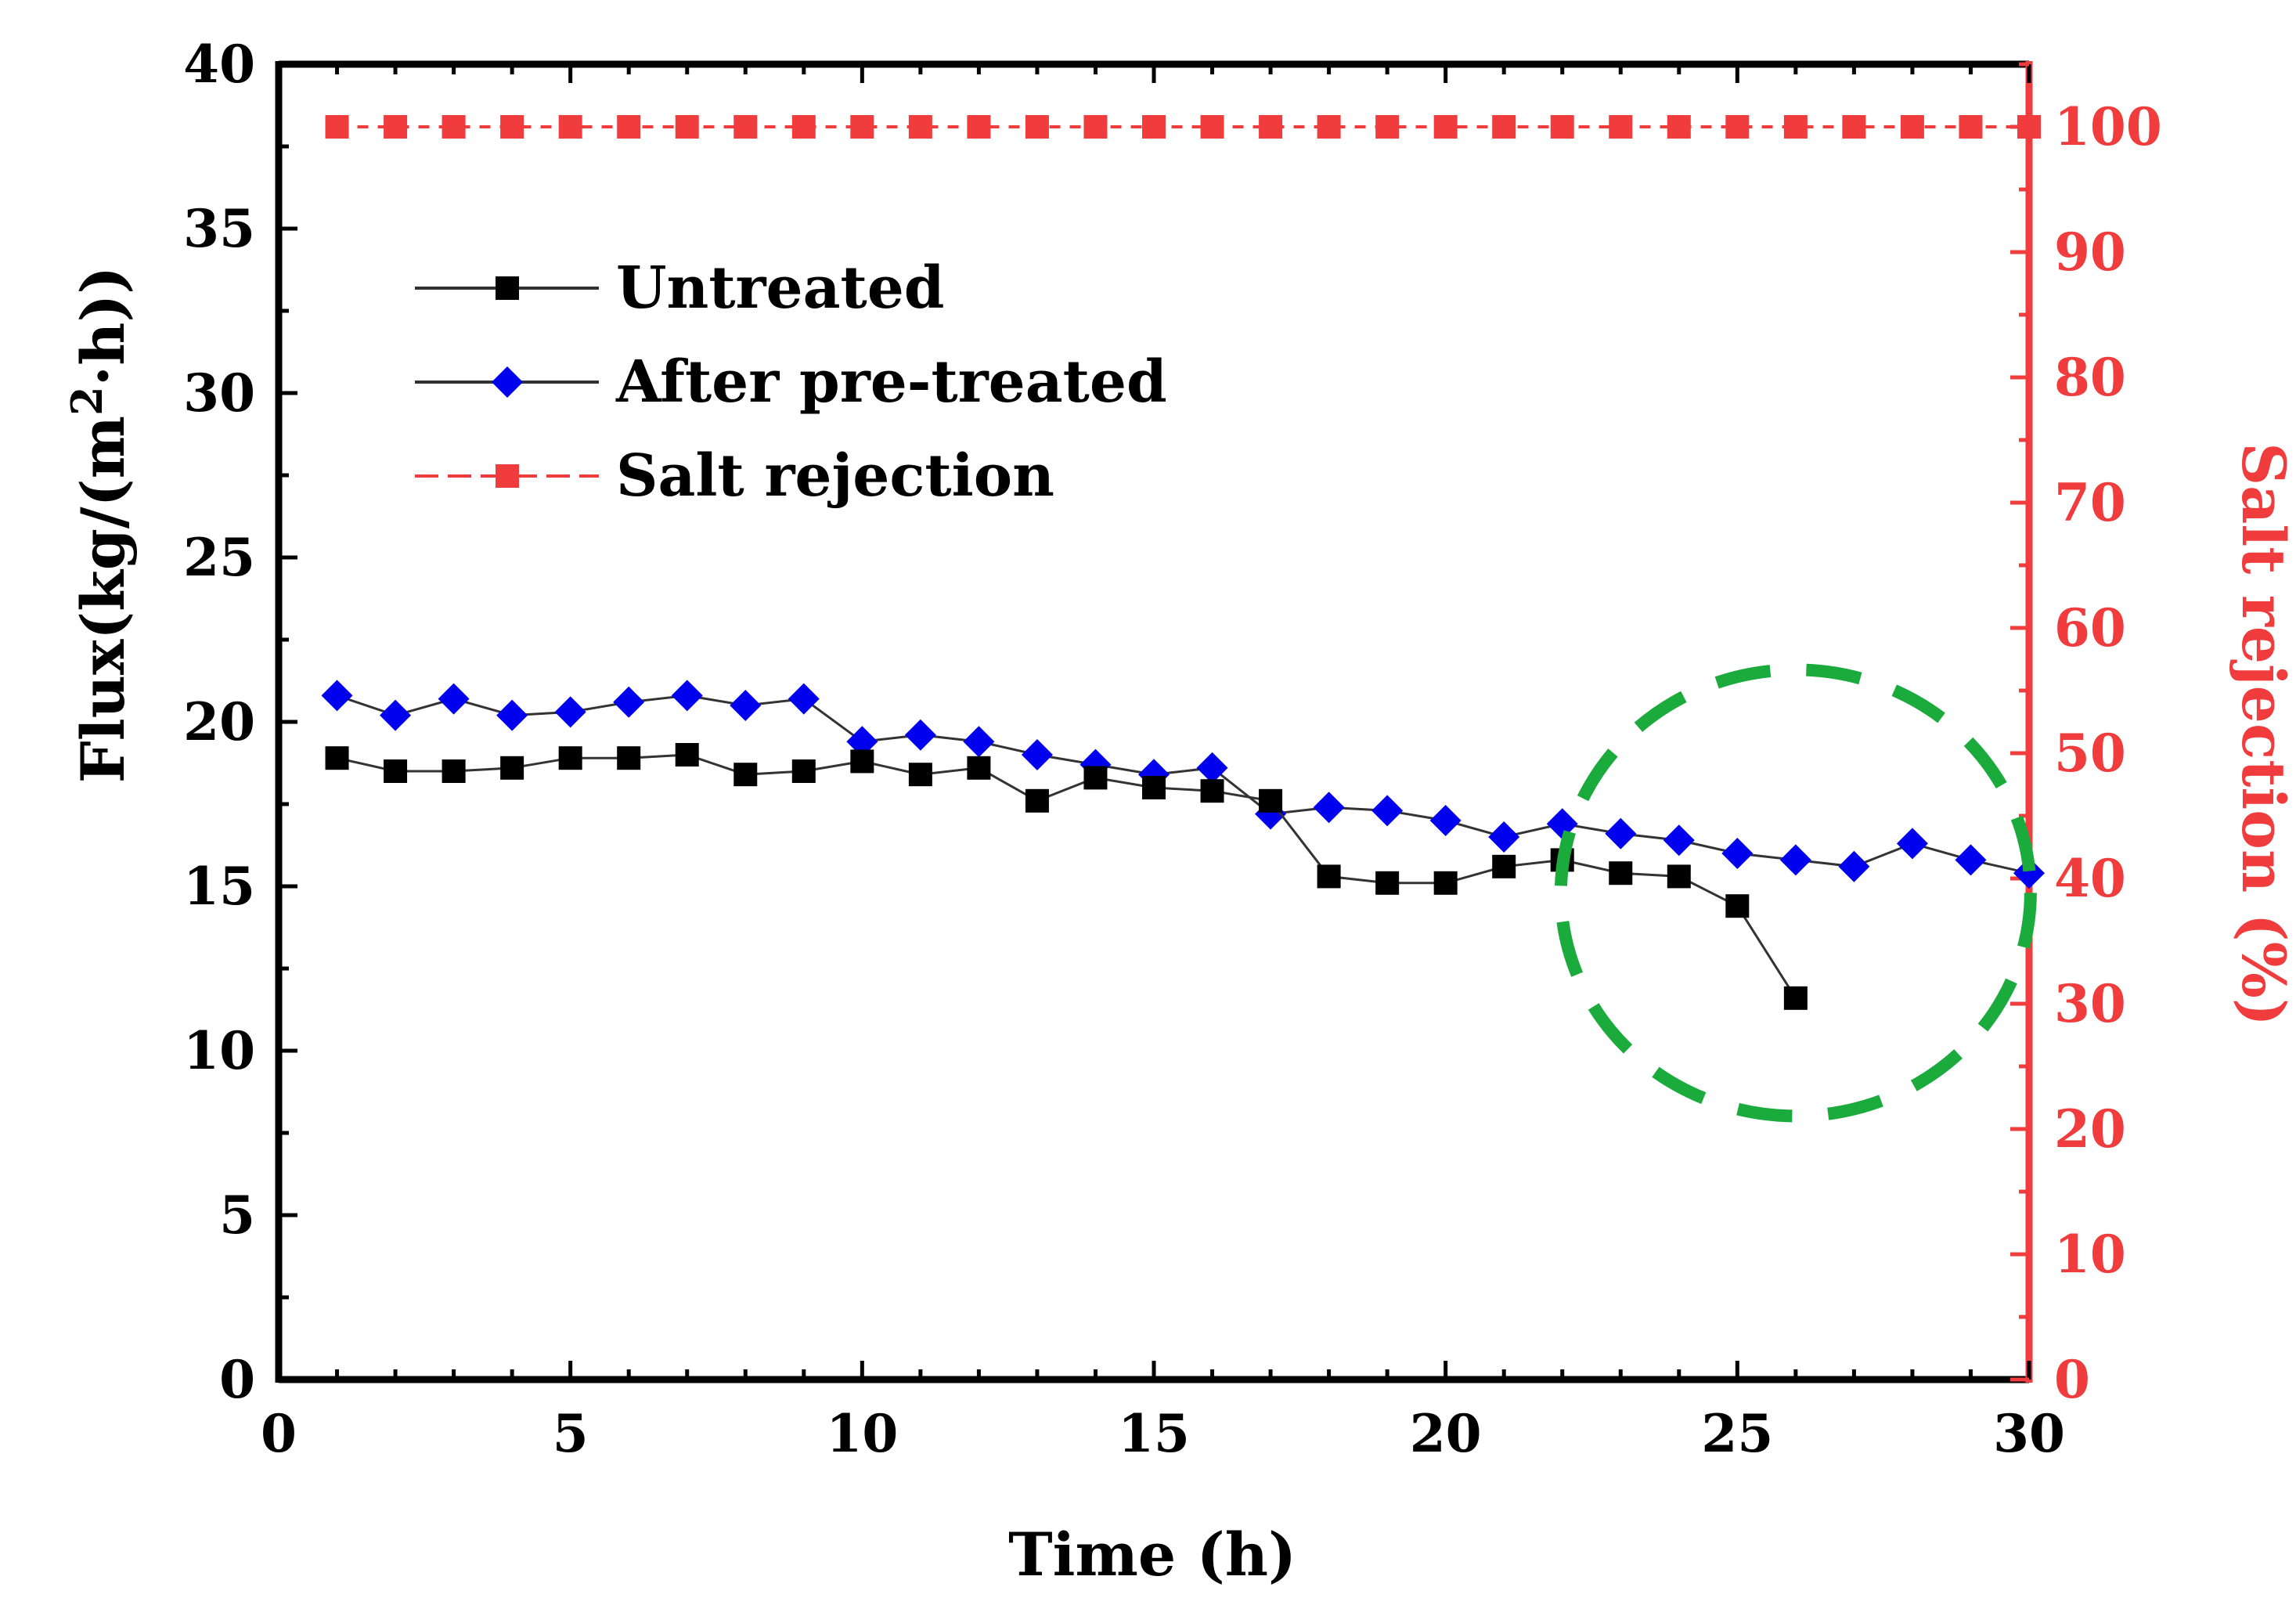 The height and width of the screenshot is (1616, 2296). Describe the element at coordinates (1154, 1433) in the screenshot. I see `x-tick-label: 15` at that location.